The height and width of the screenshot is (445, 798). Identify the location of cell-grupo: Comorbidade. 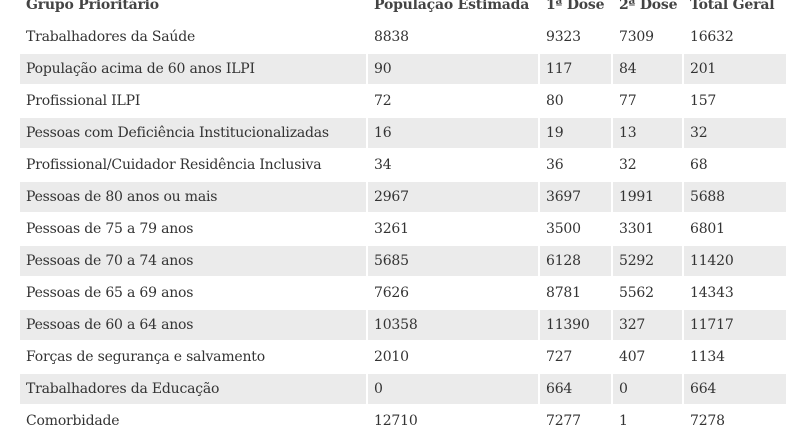
(193, 421).